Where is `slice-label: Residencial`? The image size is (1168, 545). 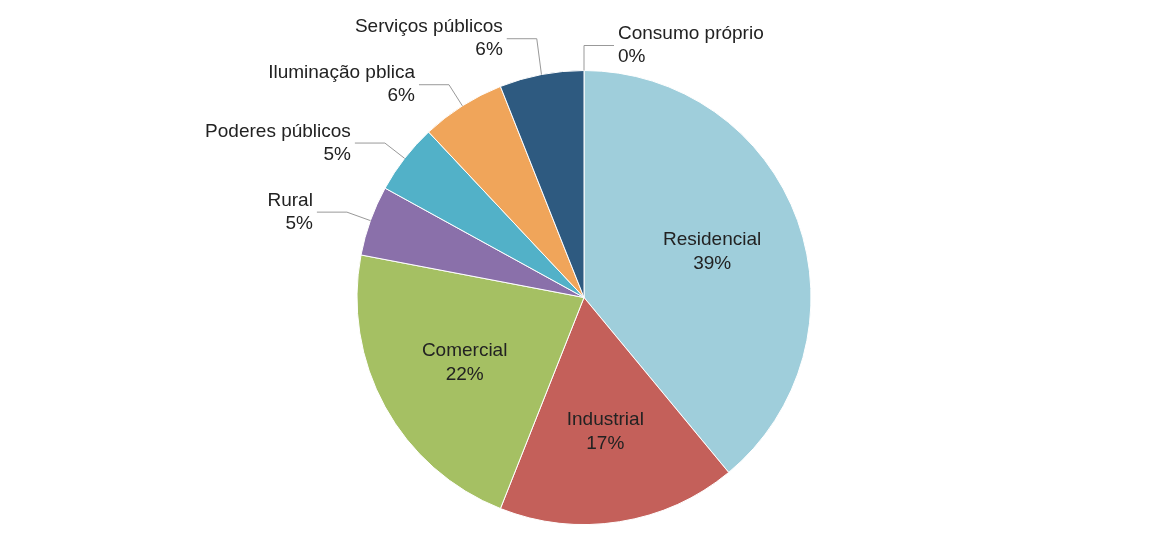 slice-label: Residencial is located at coordinates (712, 238).